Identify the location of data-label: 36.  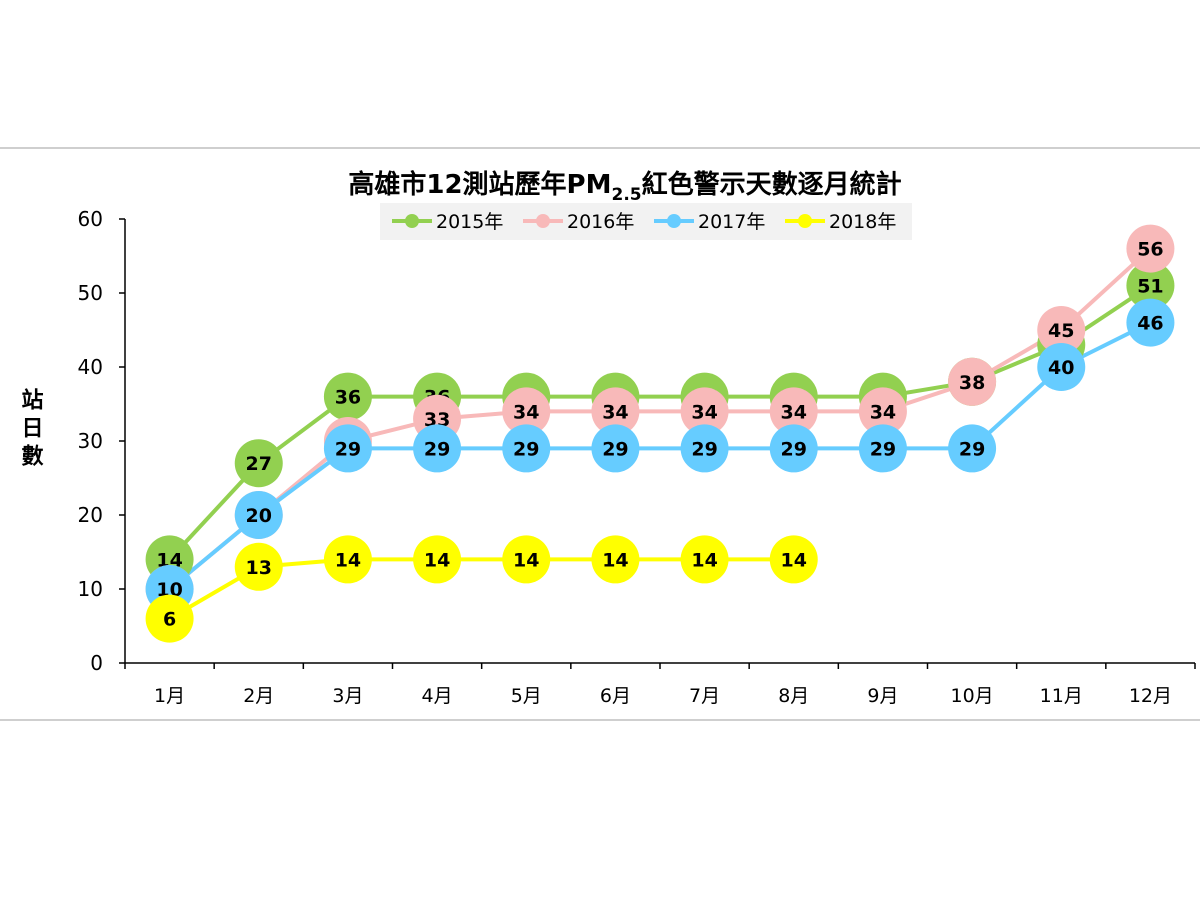
(348, 398).